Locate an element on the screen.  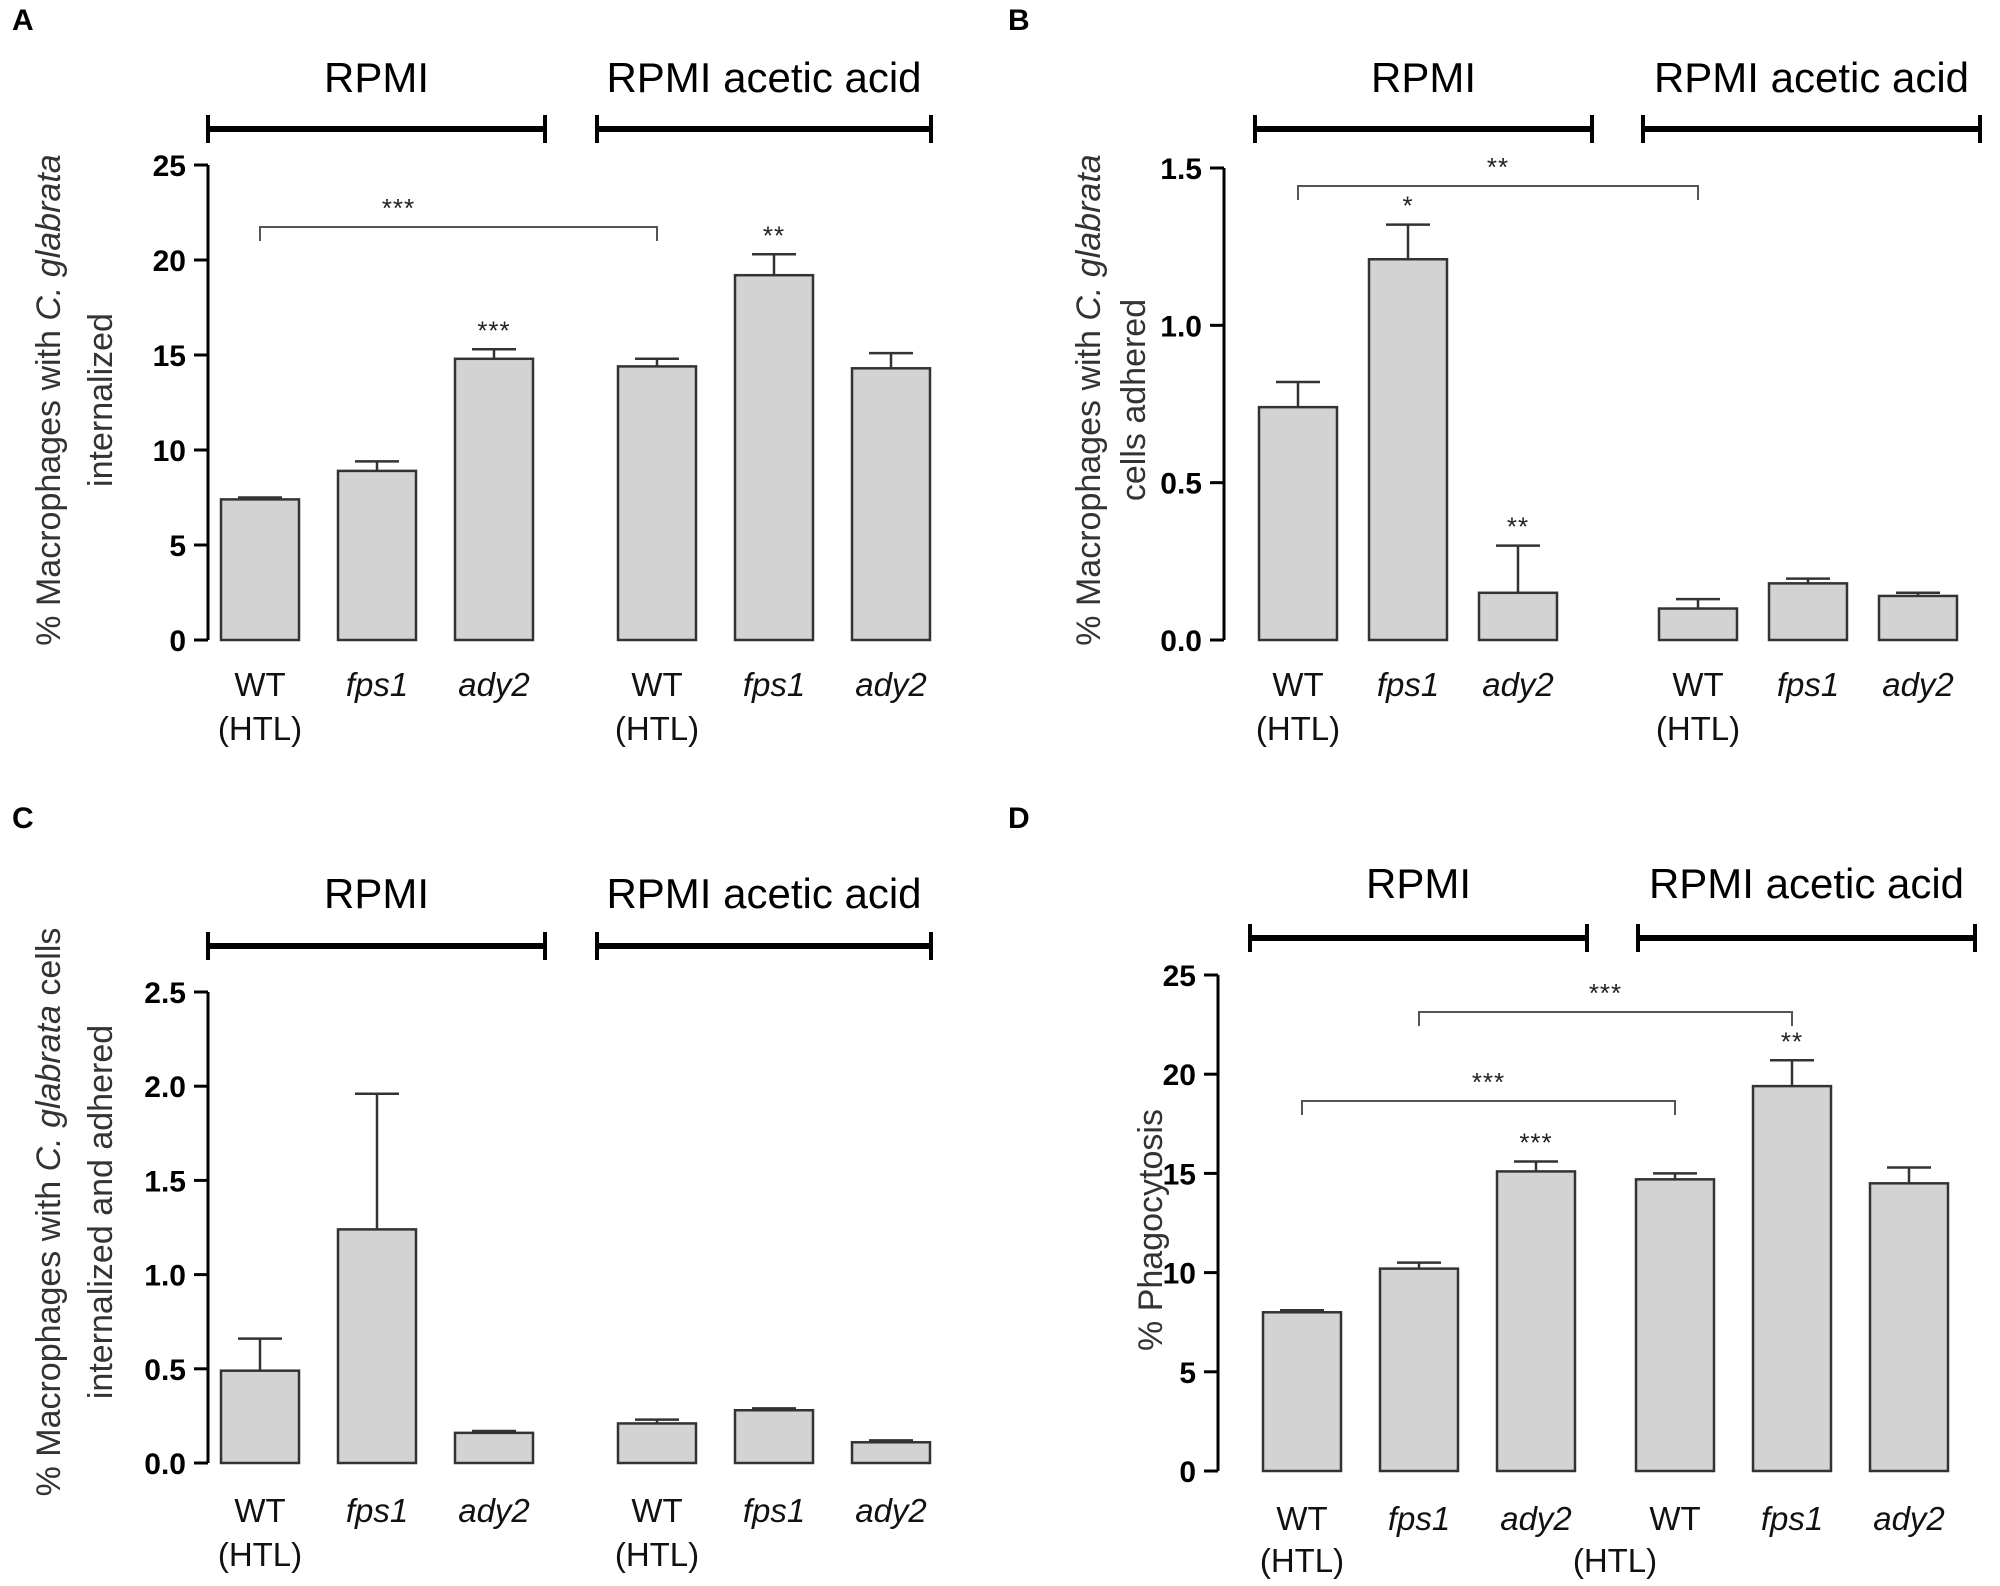
y-axis-label: % Phagocytosis is located at coordinates (1151, 1230).